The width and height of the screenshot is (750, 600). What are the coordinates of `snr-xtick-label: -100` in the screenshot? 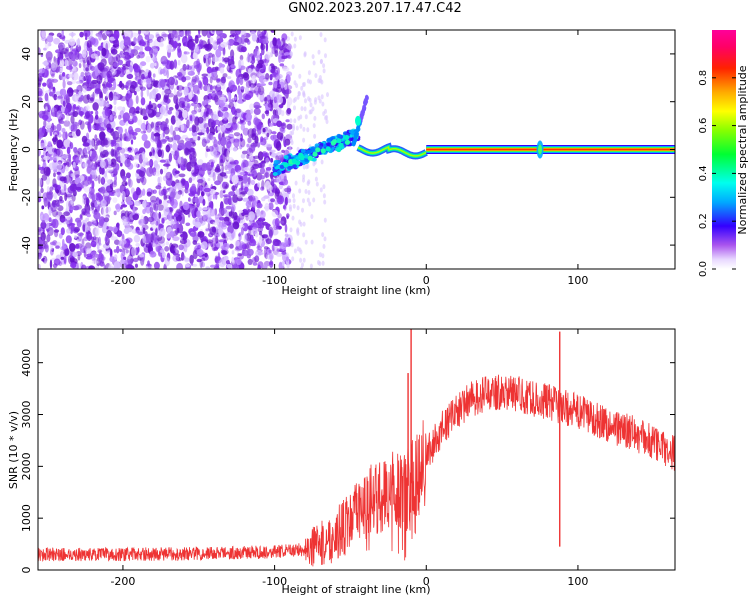 It's located at (274, 581).